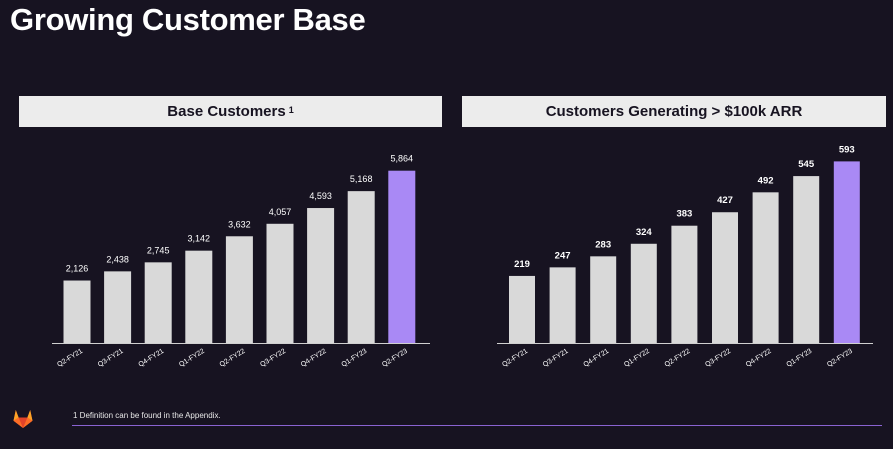  What do you see at coordinates (847, 149) in the screenshot?
I see `data-label: 593` at bounding box center [847, 149].